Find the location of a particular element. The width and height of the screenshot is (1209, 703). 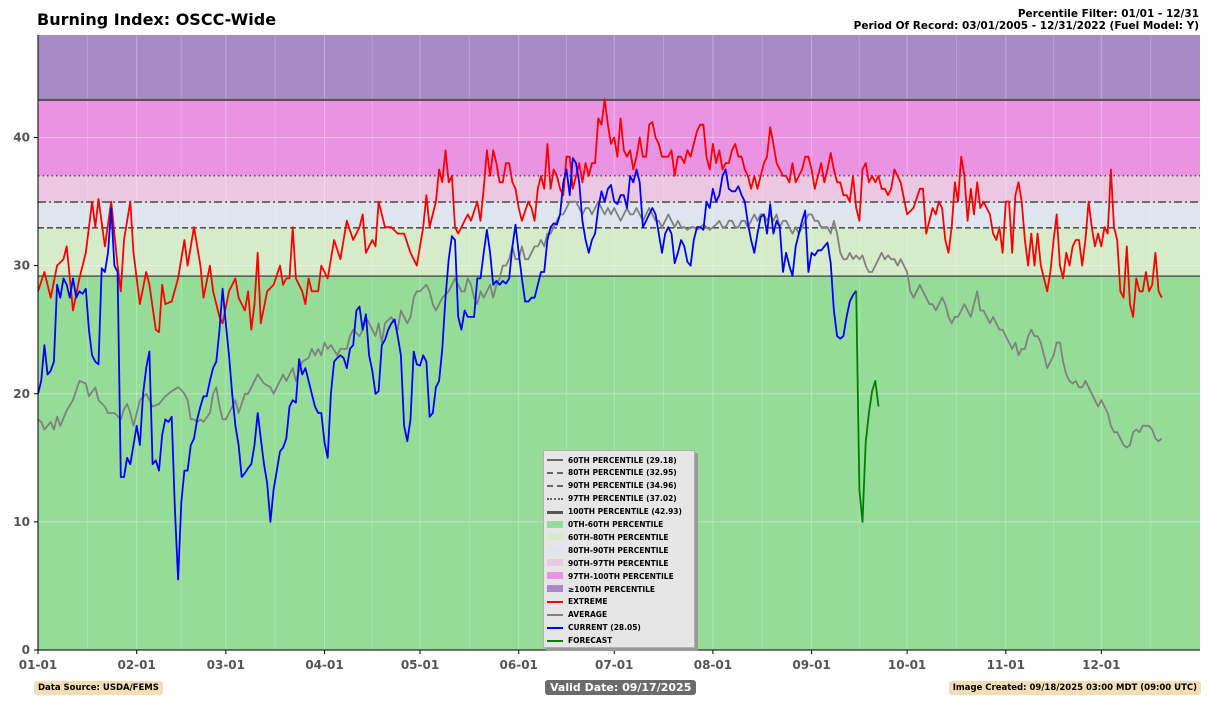

legend-label: 97TH-100TH PERCENTILE is located at coordinates (621, 576).